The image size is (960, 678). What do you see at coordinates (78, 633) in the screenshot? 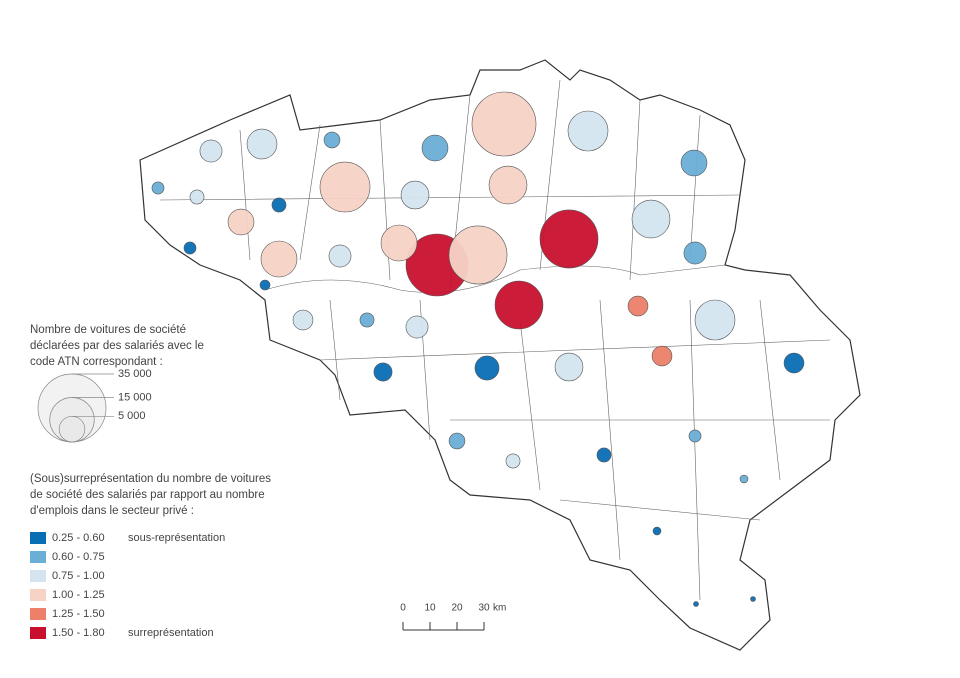
I see `legend-label: 1.50 - 1.80` at bounding box center [78, 633].